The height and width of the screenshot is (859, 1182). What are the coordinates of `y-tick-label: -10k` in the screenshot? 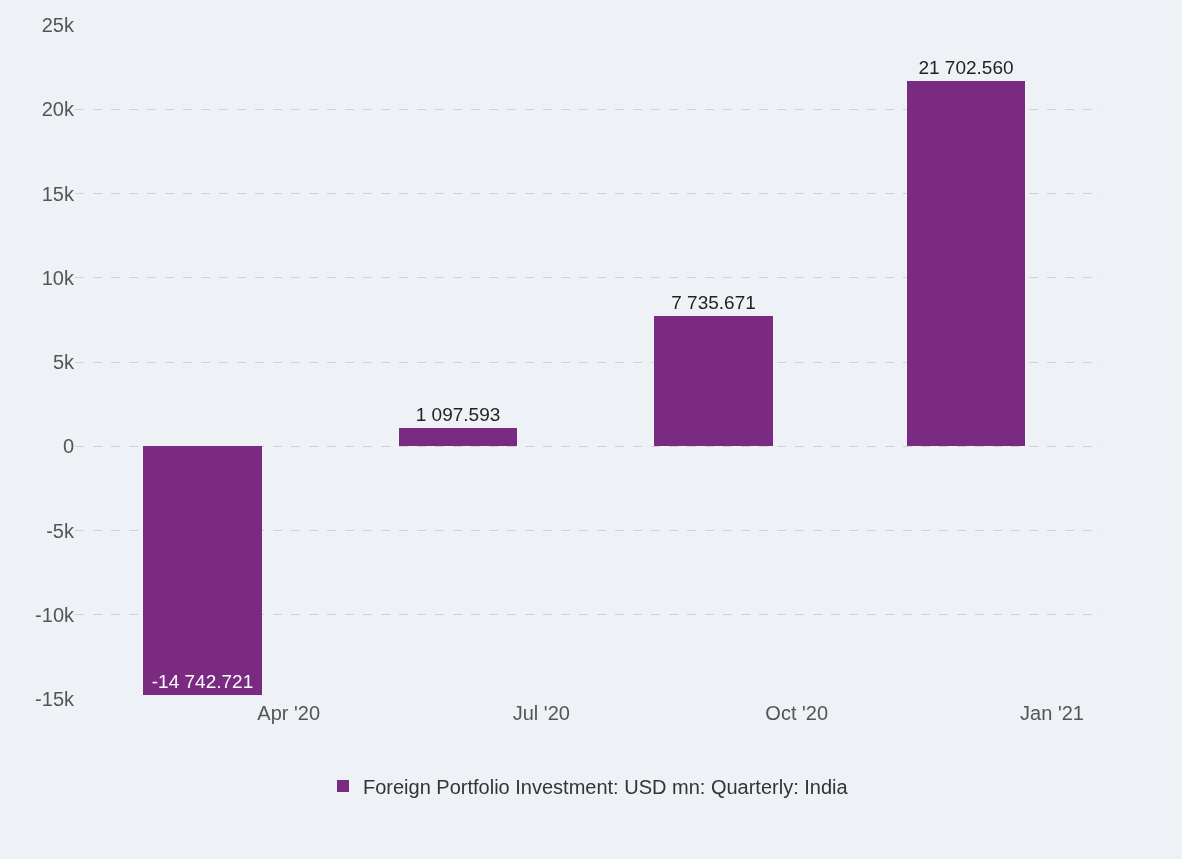 It's located at (55, 614).